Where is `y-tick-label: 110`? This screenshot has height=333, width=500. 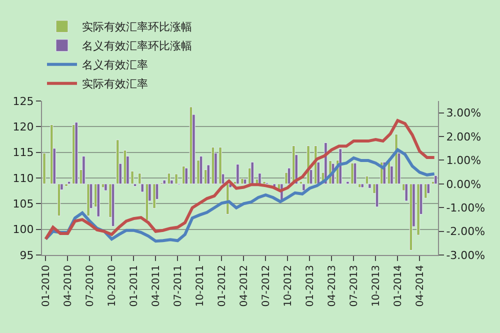
y-tick-label: 110 is located at coordinates (23, 178).